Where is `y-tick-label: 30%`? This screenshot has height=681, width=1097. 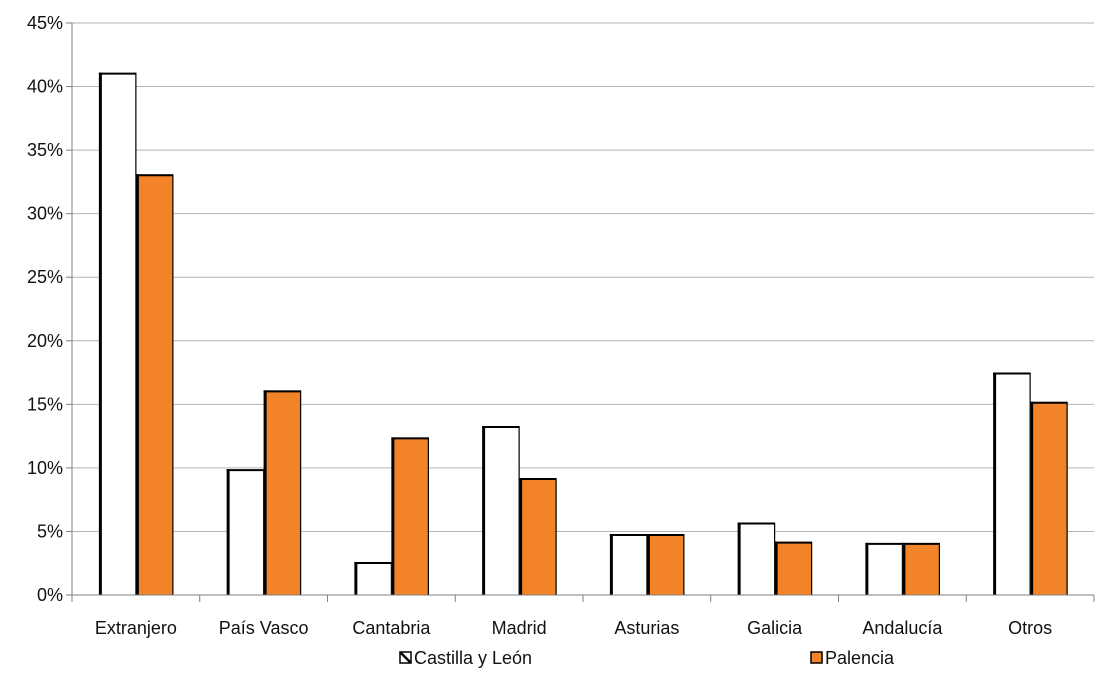 y-tick-label: 30% is located at coordinates (45, 214).